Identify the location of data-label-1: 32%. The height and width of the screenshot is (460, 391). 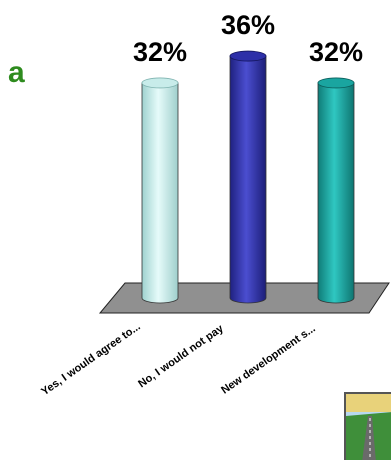
(160, 52).